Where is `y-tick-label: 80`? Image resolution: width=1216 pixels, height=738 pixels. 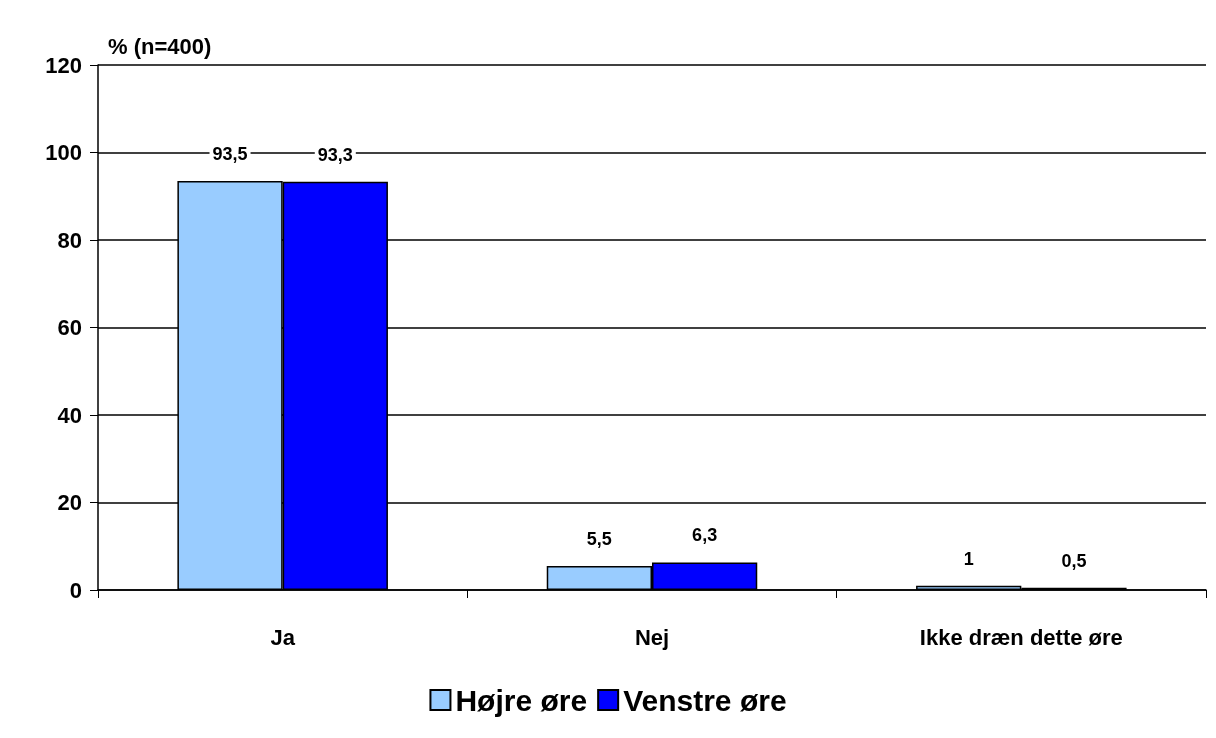
y-tick-label: 80 is located at coordinates (69, 240).